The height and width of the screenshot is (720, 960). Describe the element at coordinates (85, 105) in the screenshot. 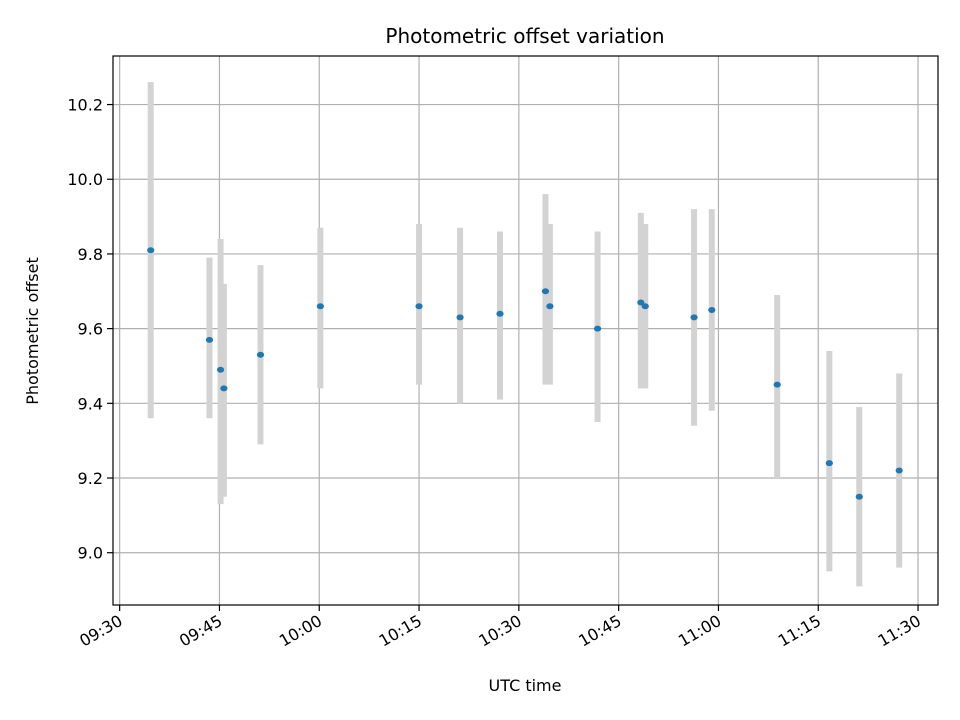

I see `y-tick-label: 10.2` at that location.